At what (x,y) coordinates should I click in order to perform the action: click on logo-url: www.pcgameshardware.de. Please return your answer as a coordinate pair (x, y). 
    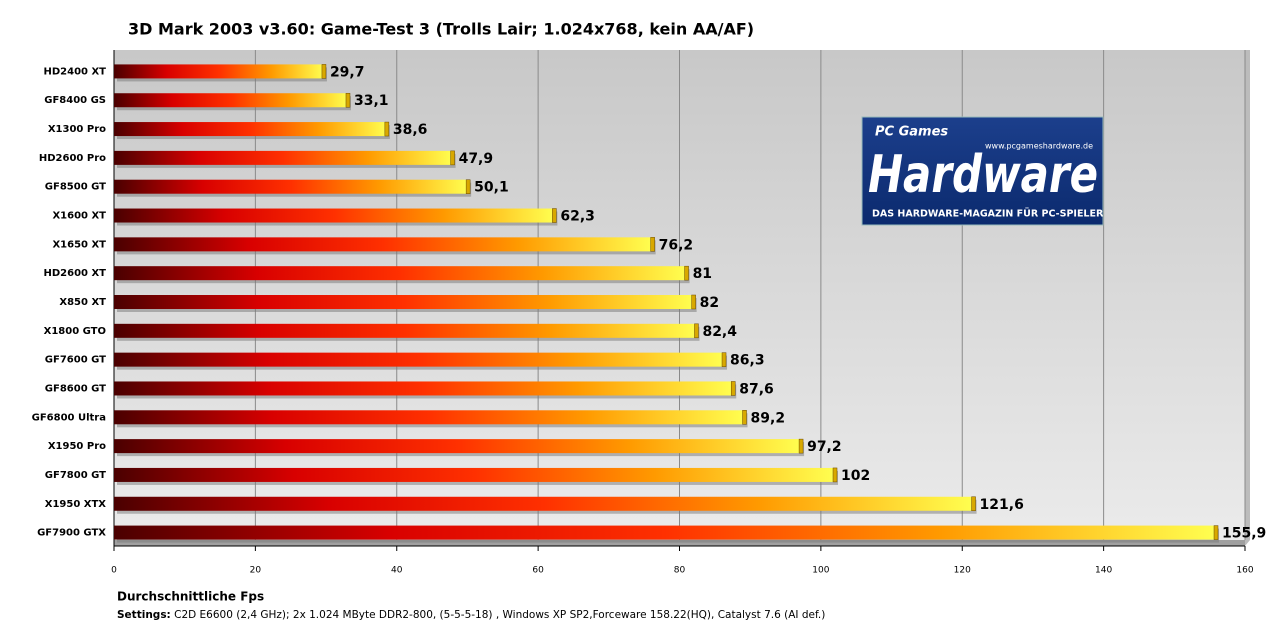
    Looking at the image, I should click on (1039, 146).